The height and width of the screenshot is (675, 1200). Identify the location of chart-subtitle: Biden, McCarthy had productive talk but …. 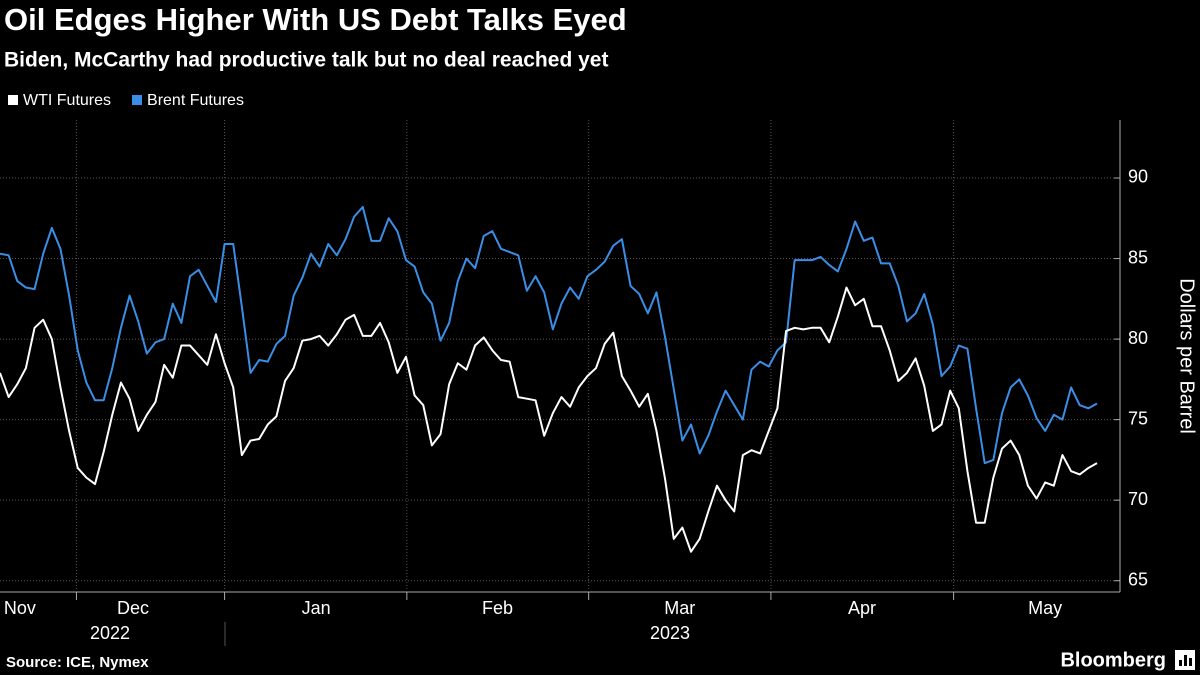
(306, 60).